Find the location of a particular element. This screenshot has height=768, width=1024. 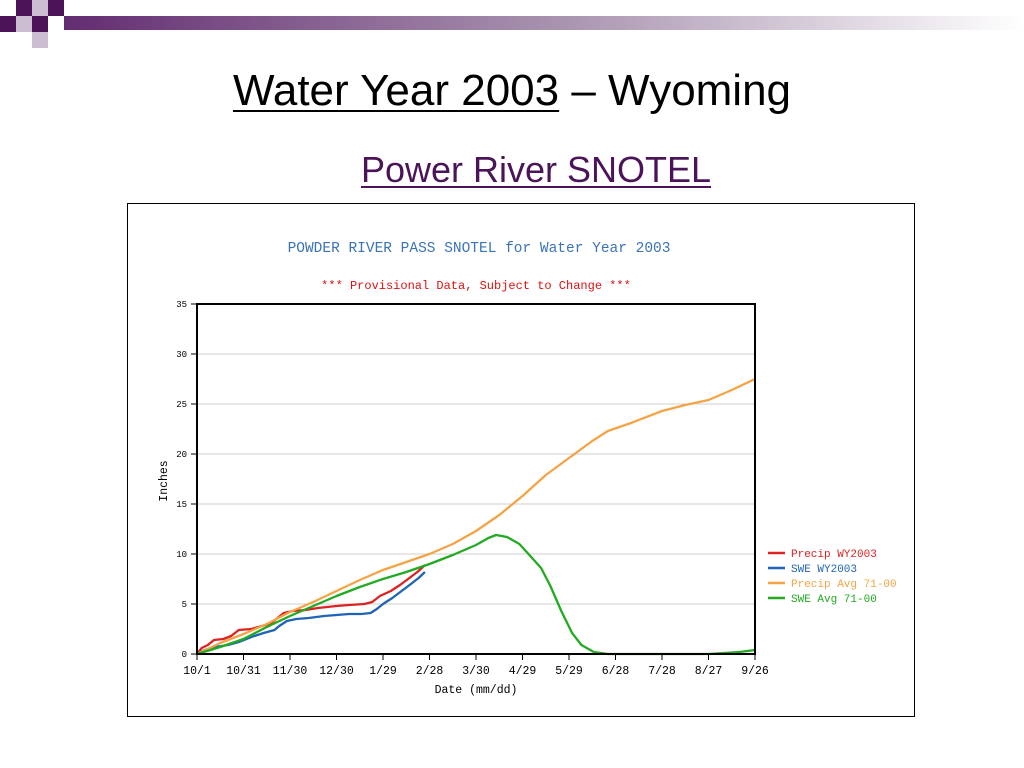

x-tick-label: 8/27 is located at coordinates (709, 671).